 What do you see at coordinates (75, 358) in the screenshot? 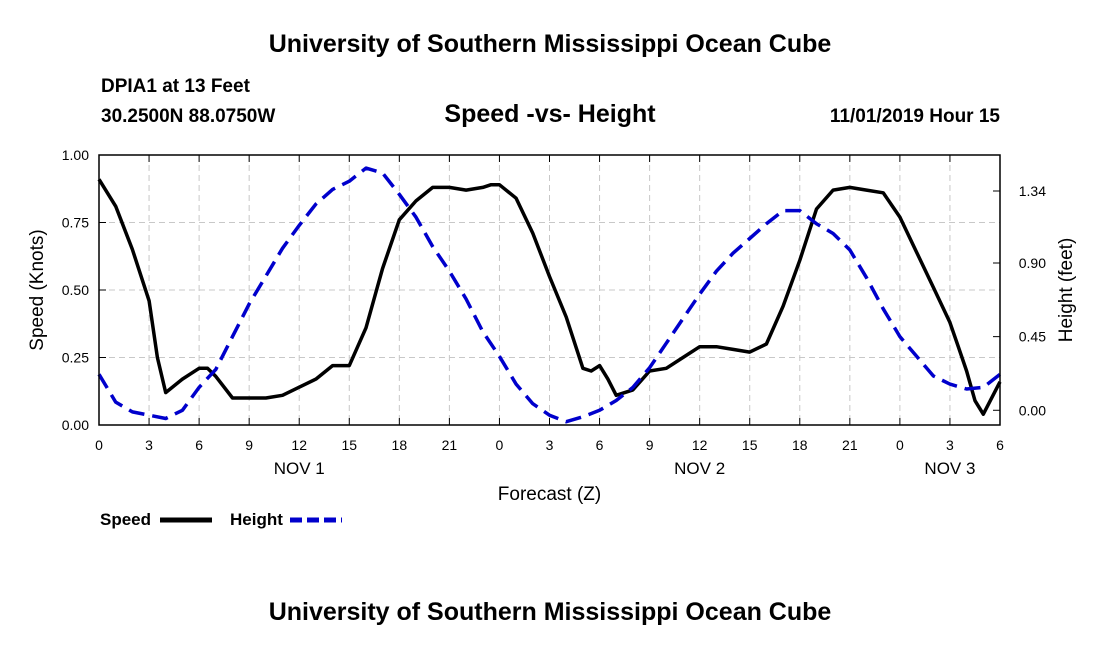
I see `y-tick-label: 0.25` at bounding box center [75, 358].